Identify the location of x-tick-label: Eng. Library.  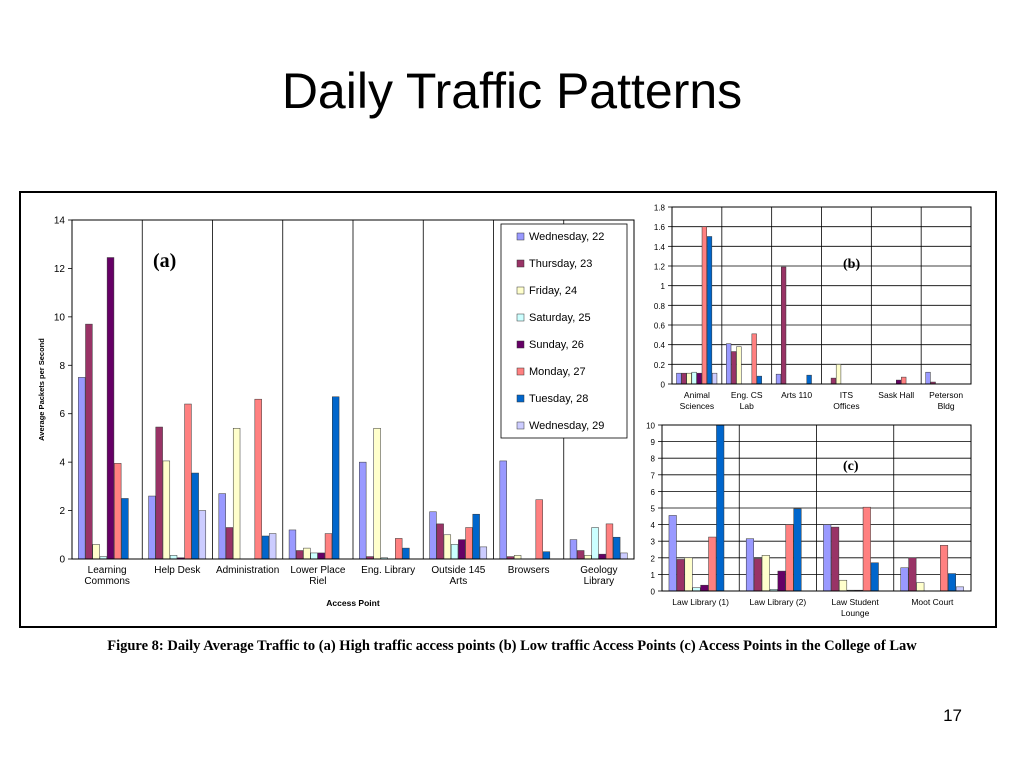
(388, 570).